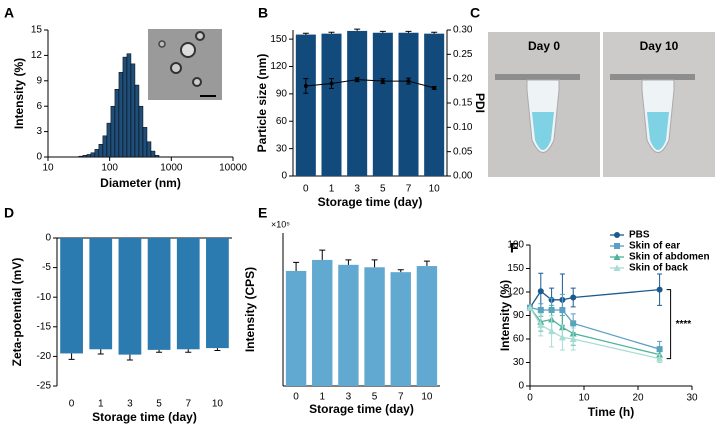 The width and height of the screenshot is (728, 429). I want to click on y-axis-title: Intensity (CPS), so click(250, 309).